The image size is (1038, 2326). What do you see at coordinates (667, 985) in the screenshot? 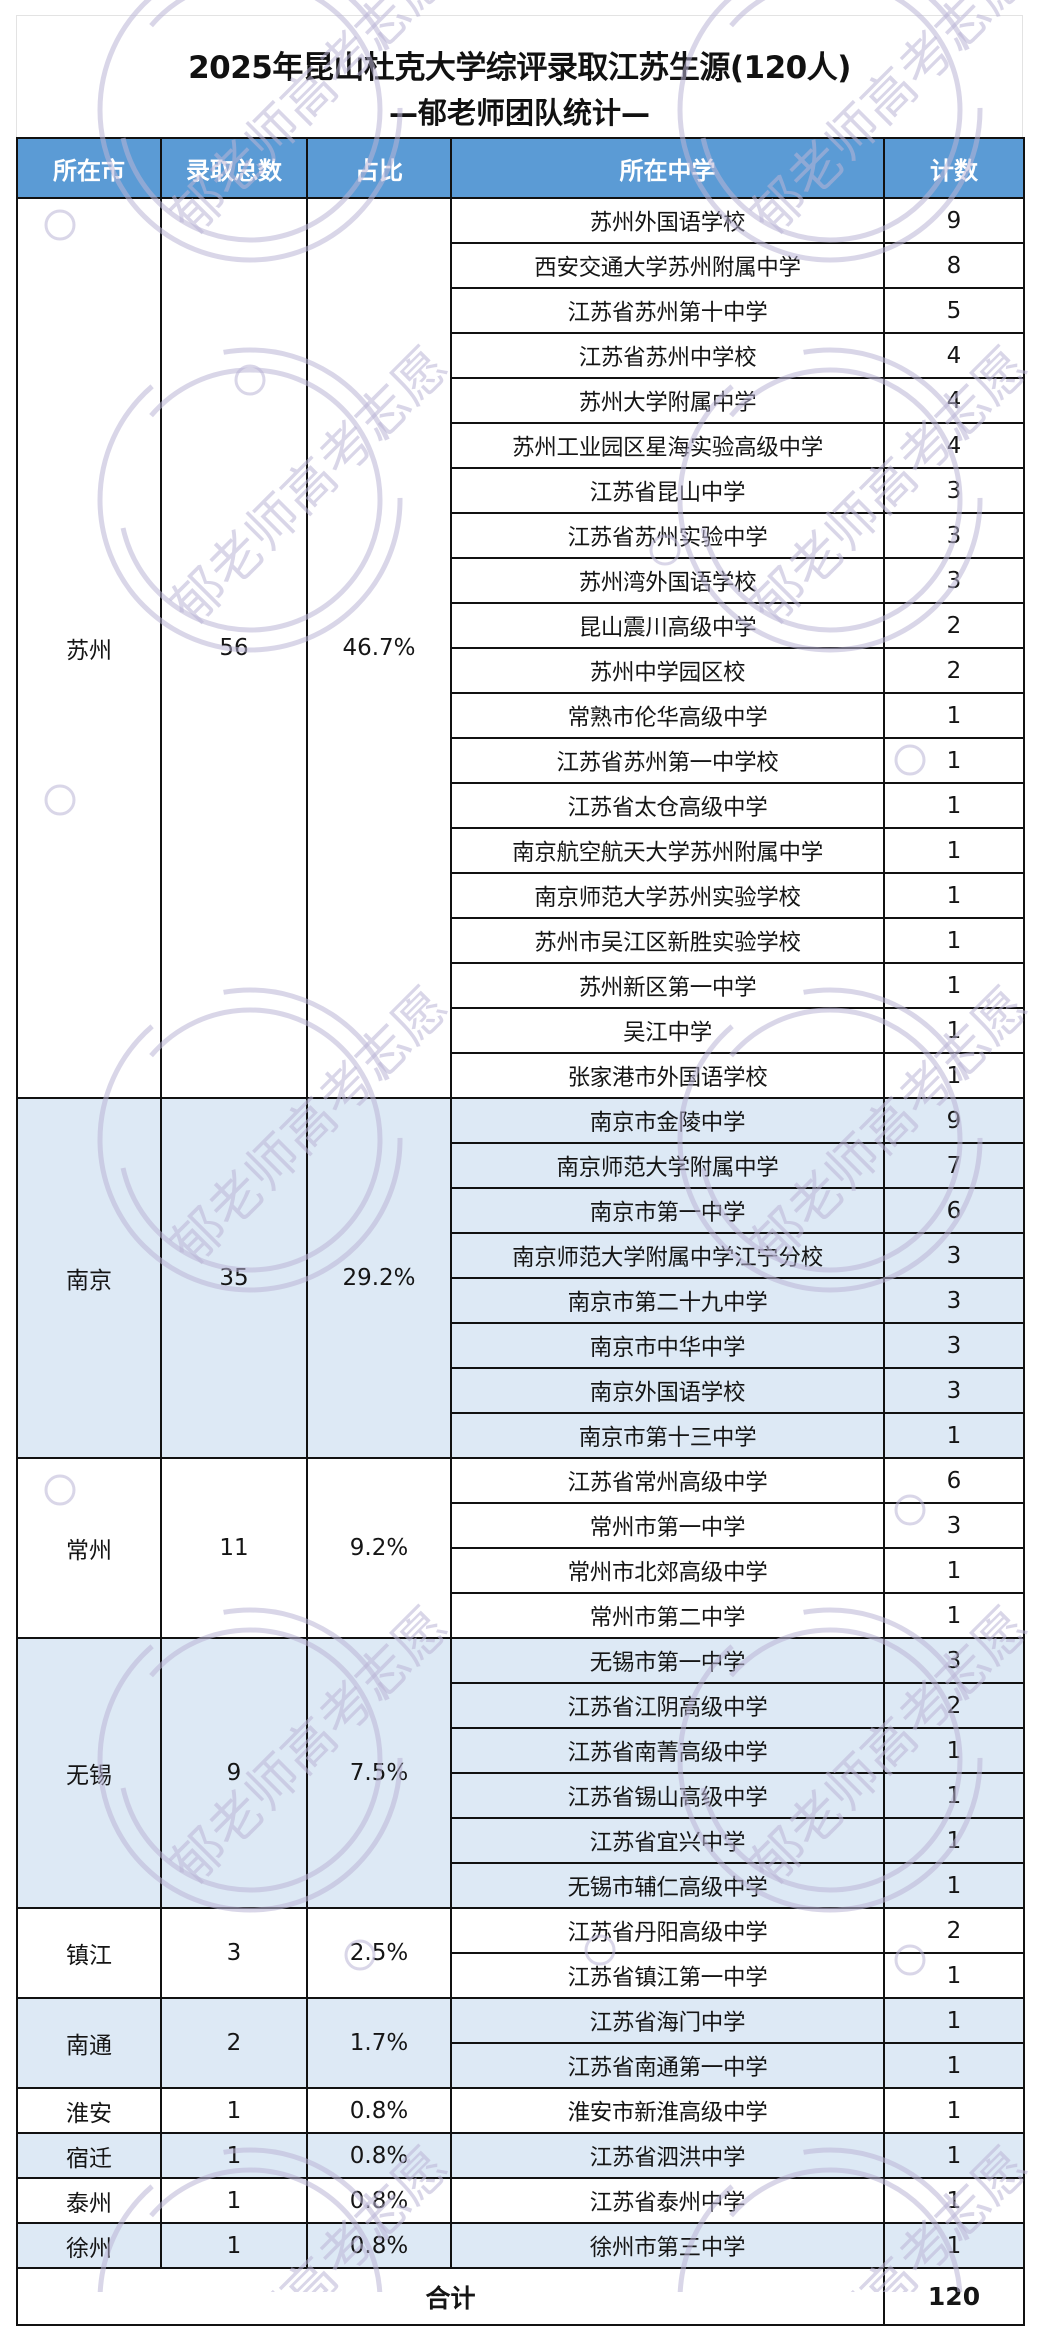
I see `school-name-cell: 苏州新区第一中学` at bounding box center [667, 985].